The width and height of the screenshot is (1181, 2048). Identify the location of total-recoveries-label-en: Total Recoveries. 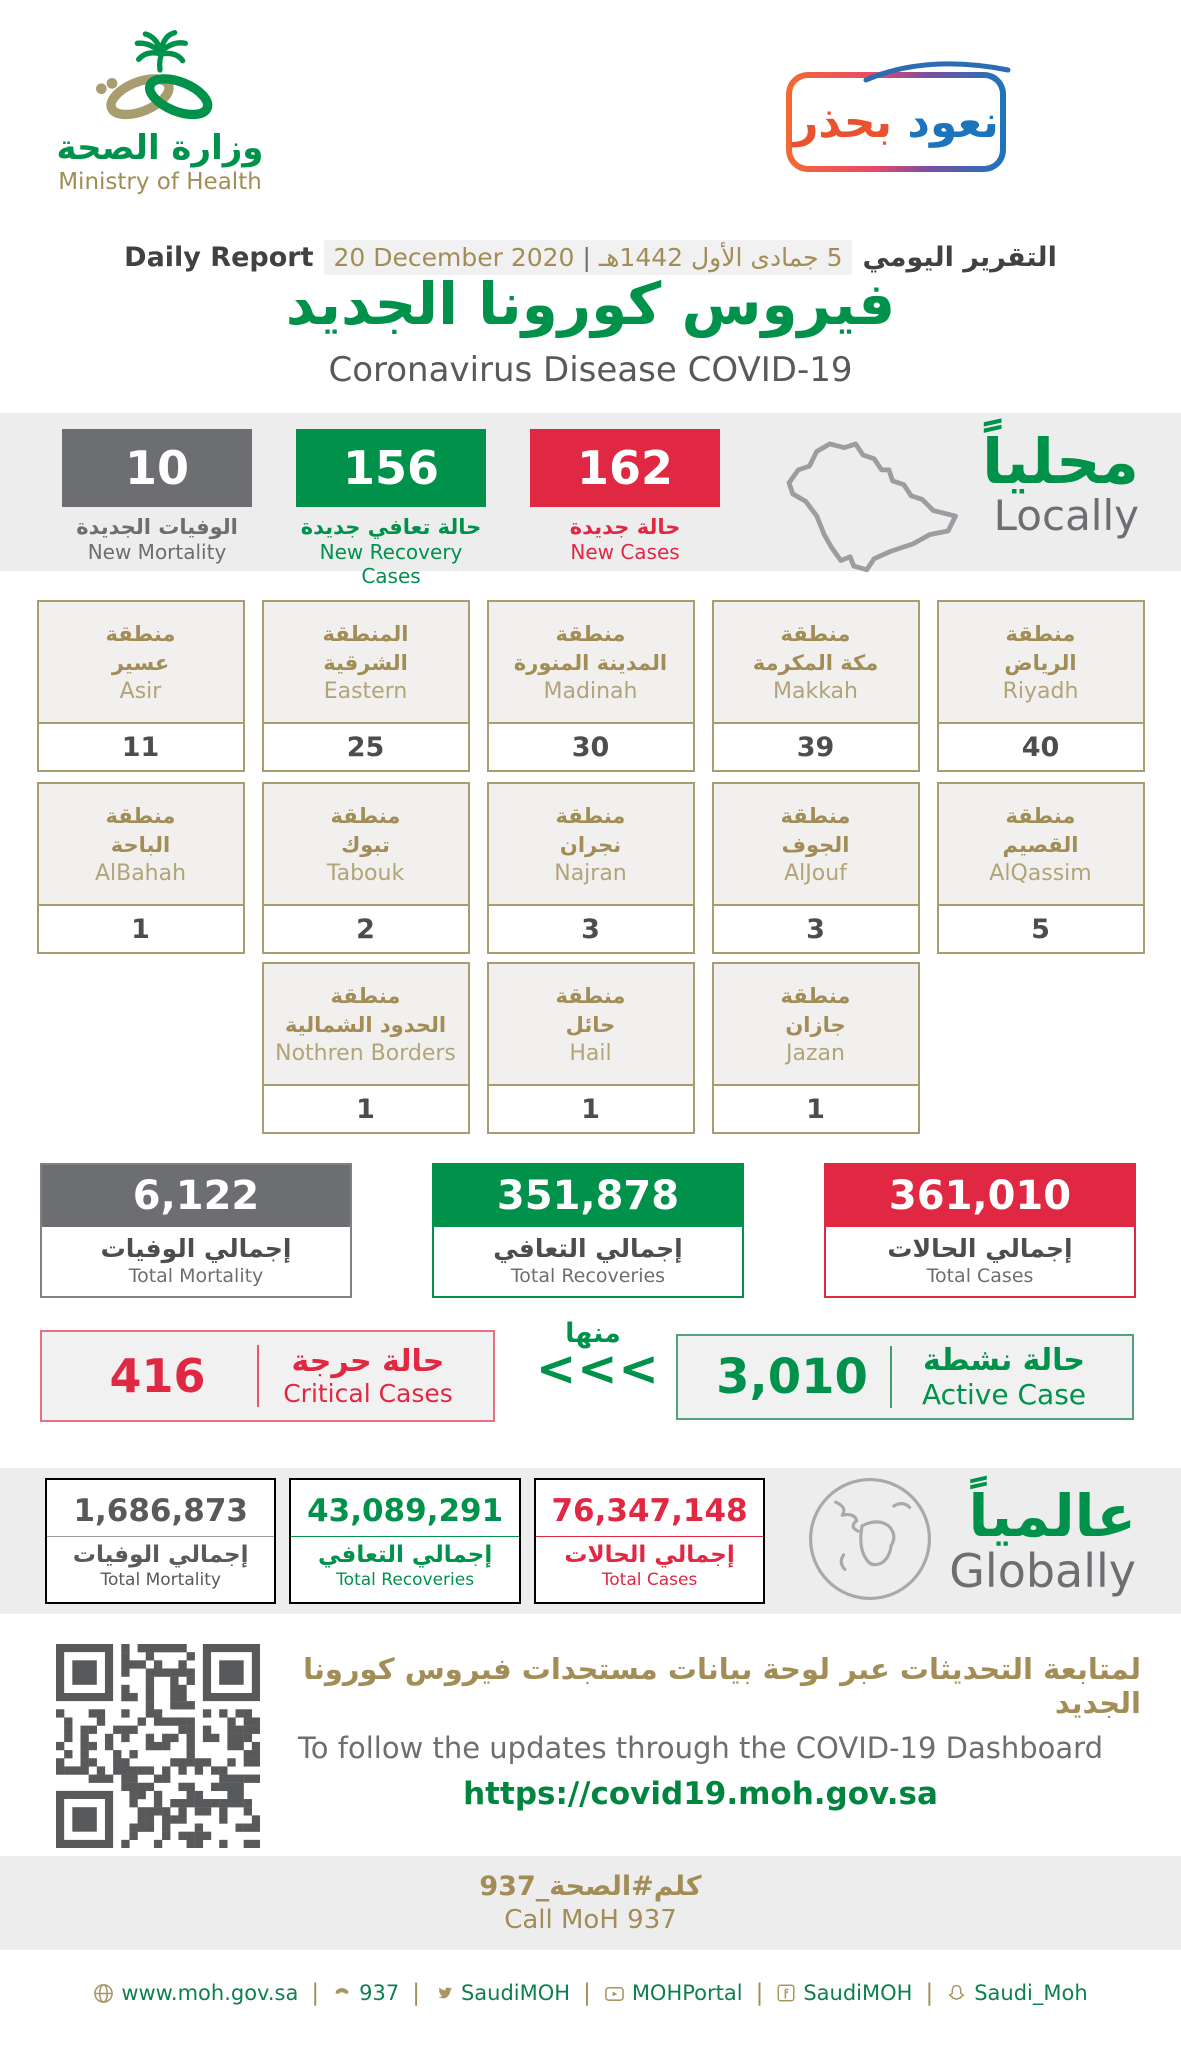
(588, 1276).